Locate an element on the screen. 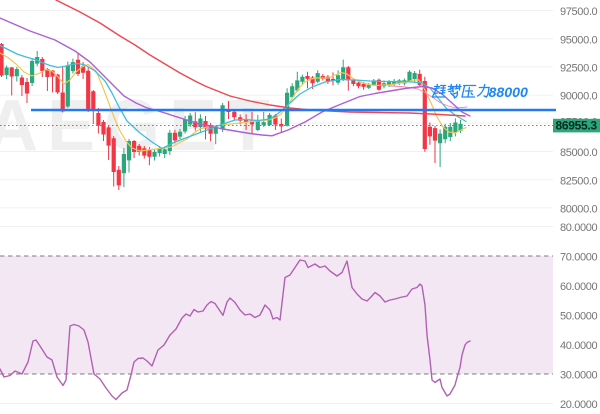  svg-text: 85000.0 is located at coordinates (579, 153).